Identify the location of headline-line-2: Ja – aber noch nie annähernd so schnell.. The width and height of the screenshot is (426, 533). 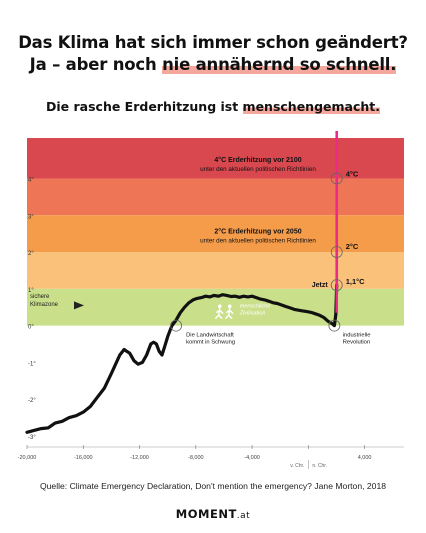
(213, 64).